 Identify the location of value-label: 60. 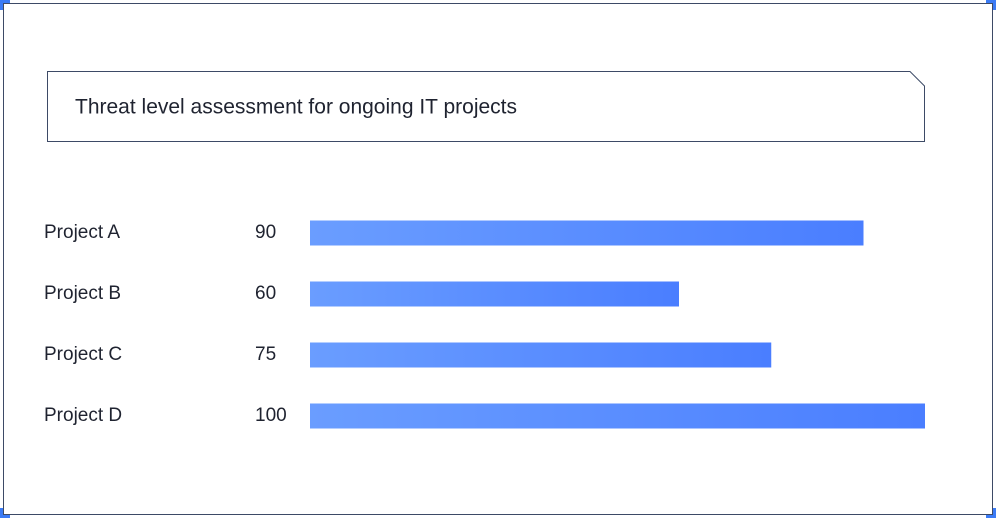
(265, 293).